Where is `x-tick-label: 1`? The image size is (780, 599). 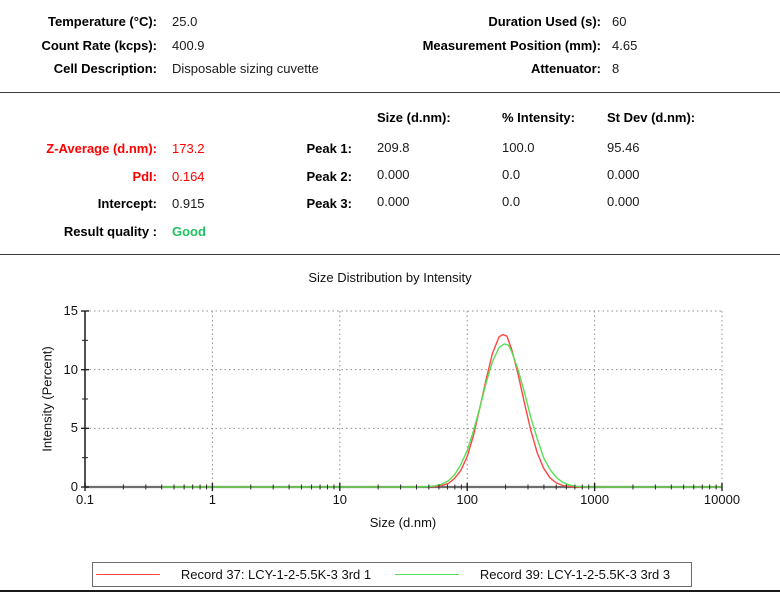 x-tick-label: 1 is located at coordinates (212, 499).